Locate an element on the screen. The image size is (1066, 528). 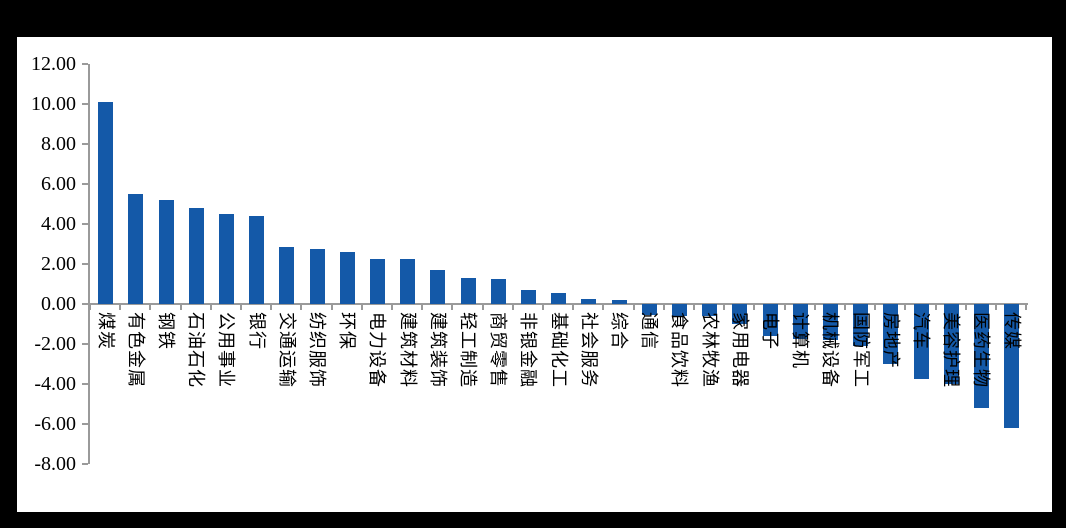
category-label: 建筑材料 is located at coordinates (407, 349).